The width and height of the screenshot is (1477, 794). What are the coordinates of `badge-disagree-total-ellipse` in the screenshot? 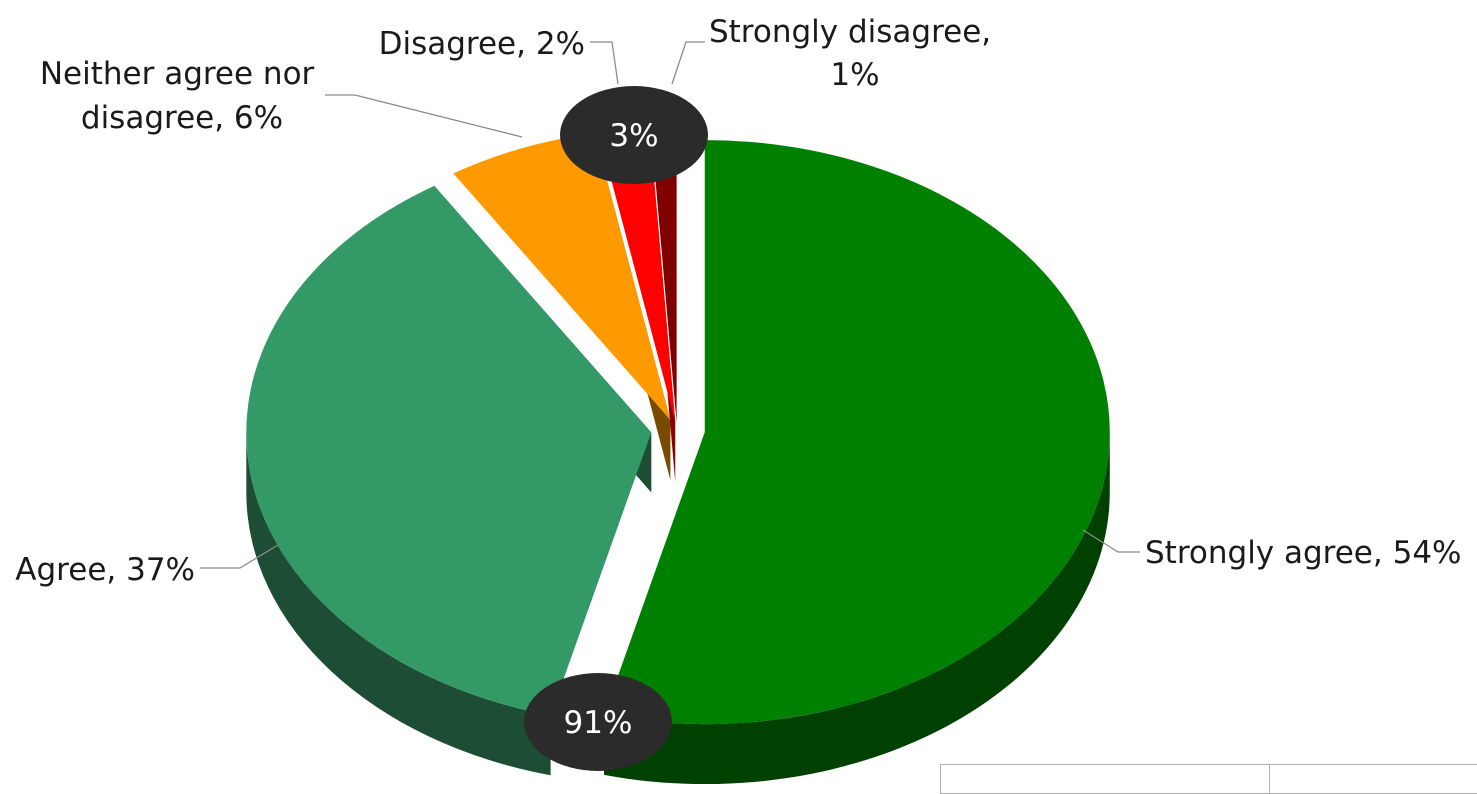 It's located at (634, 135).